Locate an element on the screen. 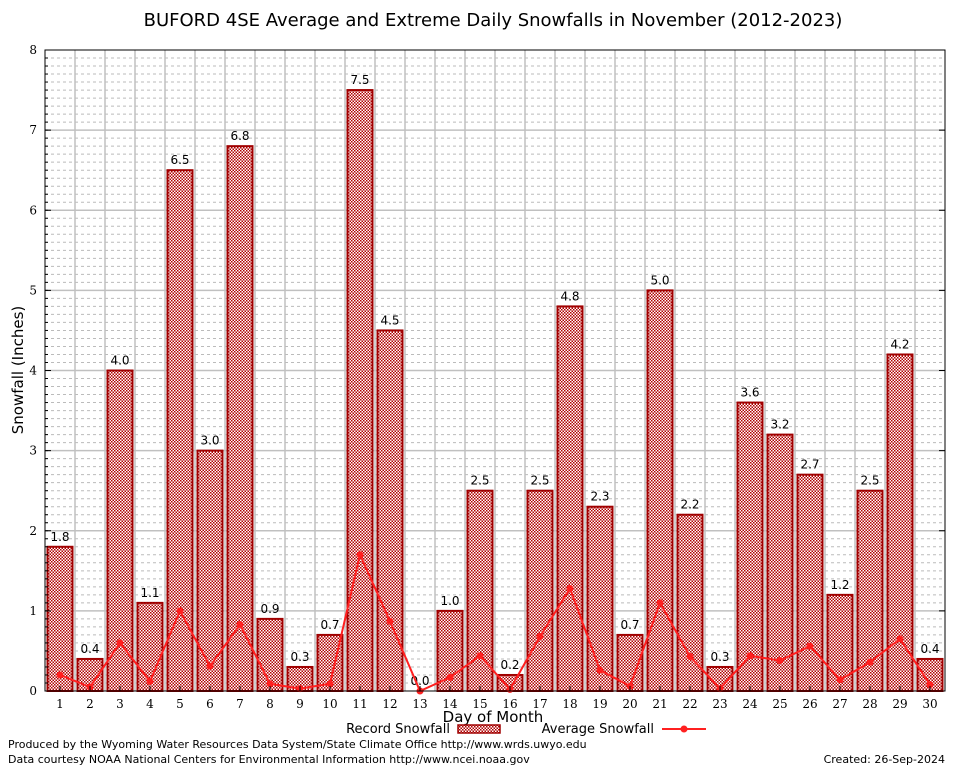 The width and height of the screenshot is (954, 768). y-tick-label: 8 is located at coordinates (33, 50).